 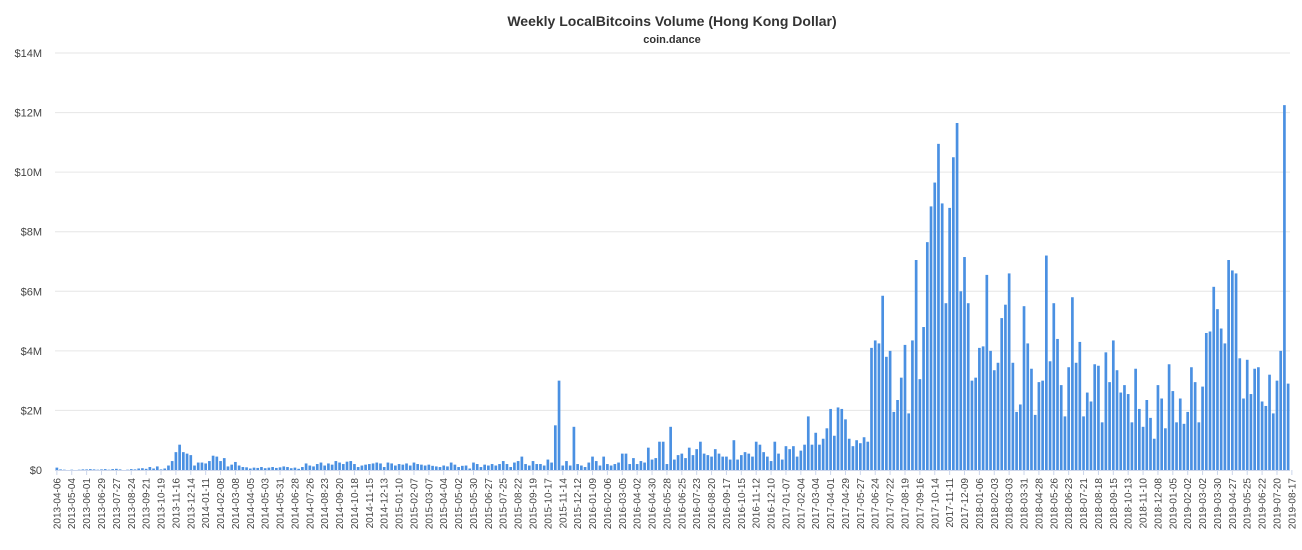 What do you see at coordinates (638, 504) in the screenshot?
I see `x-tick-label: 2016-04-02` at bounding box center [638, 504].